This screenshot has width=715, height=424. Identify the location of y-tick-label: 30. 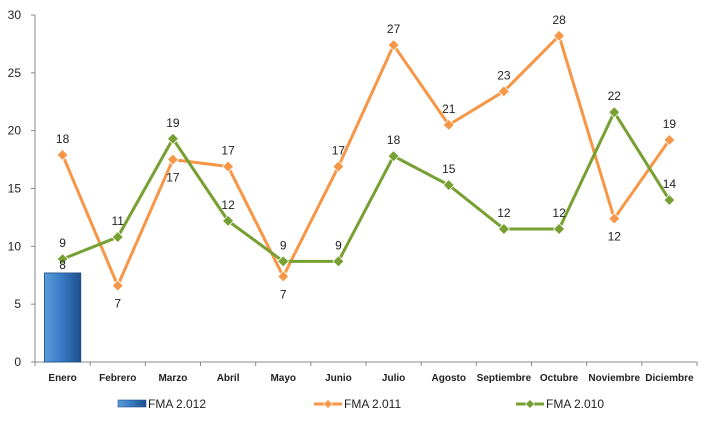
(15, 15).